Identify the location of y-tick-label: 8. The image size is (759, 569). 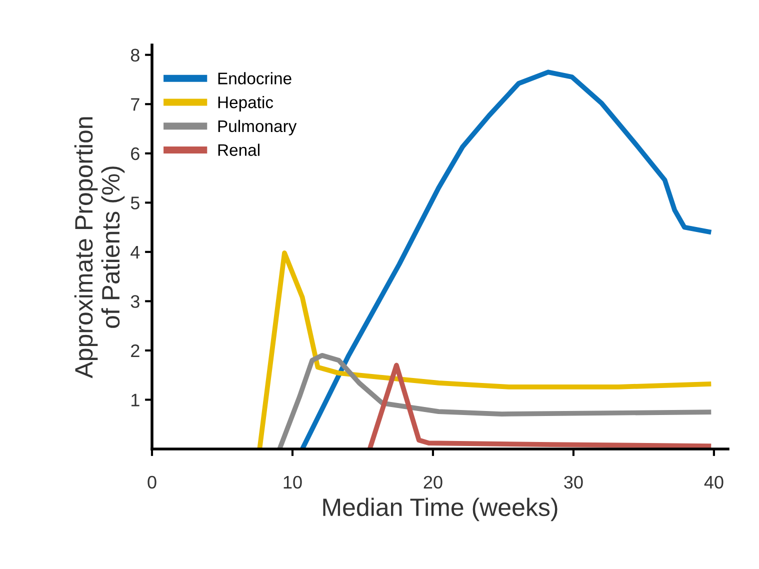
(135, 55).